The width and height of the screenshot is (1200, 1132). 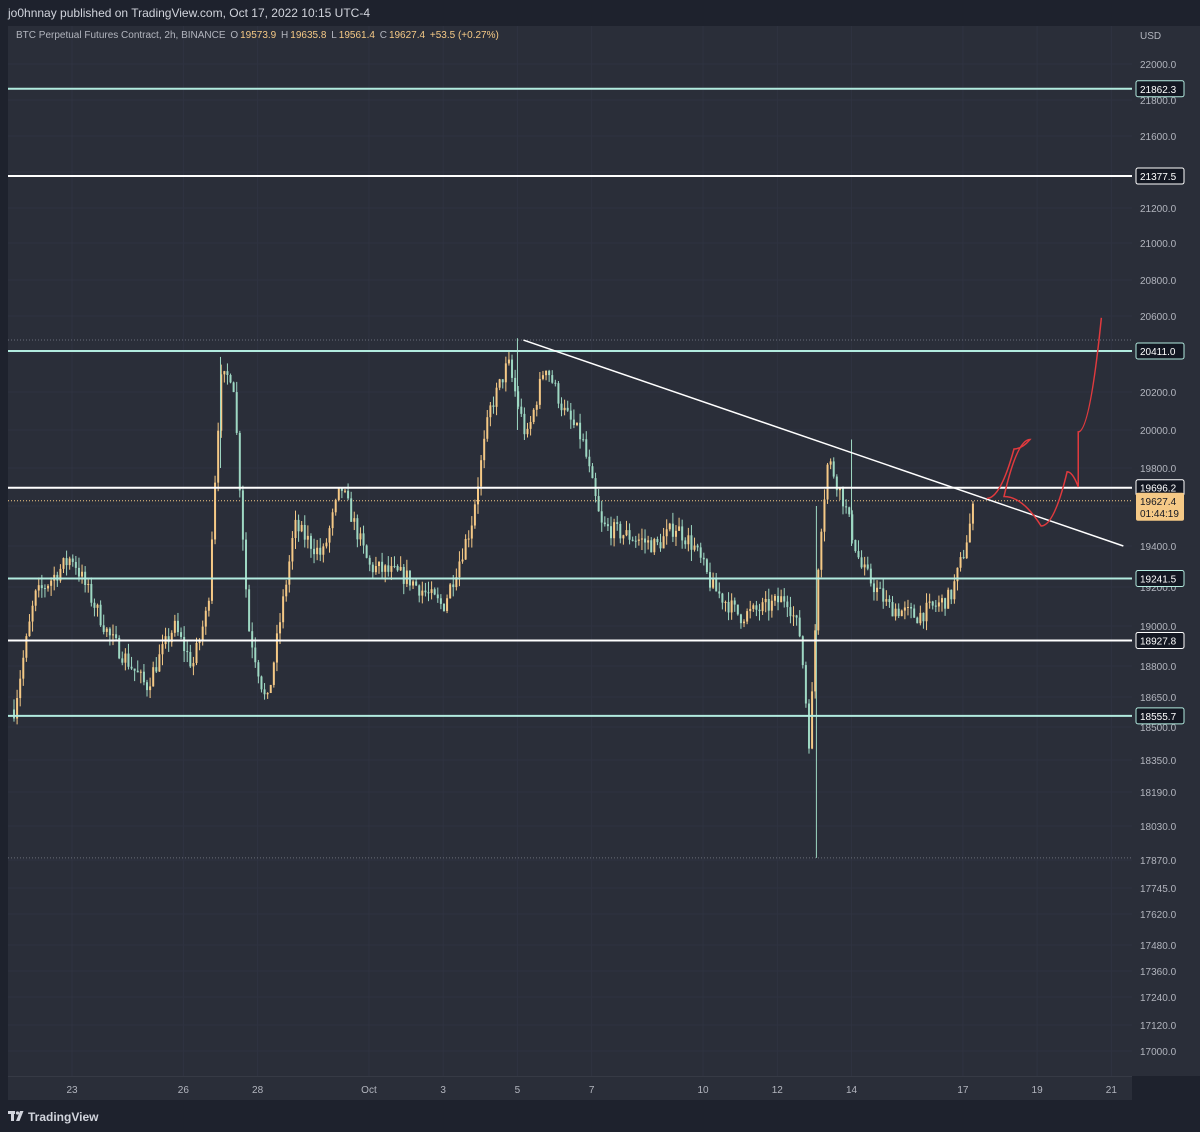 I want to click on y-tick-label: 20600.0, so click(x=1158, y=317).